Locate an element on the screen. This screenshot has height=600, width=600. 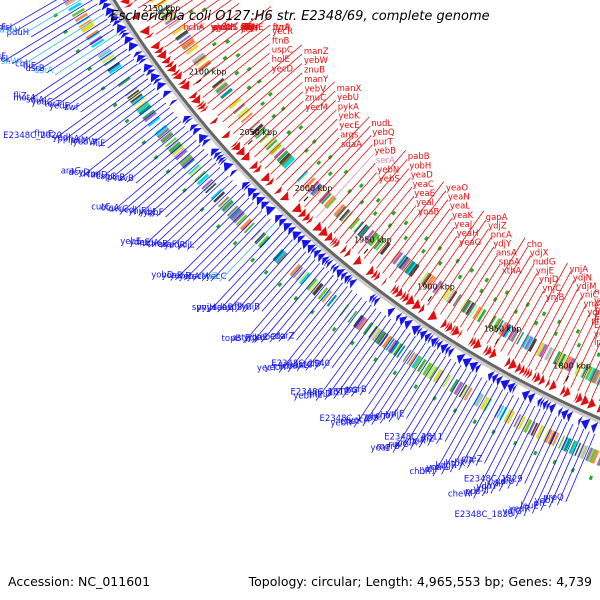
gene-label: cutC is located at coordinates (100, 207).